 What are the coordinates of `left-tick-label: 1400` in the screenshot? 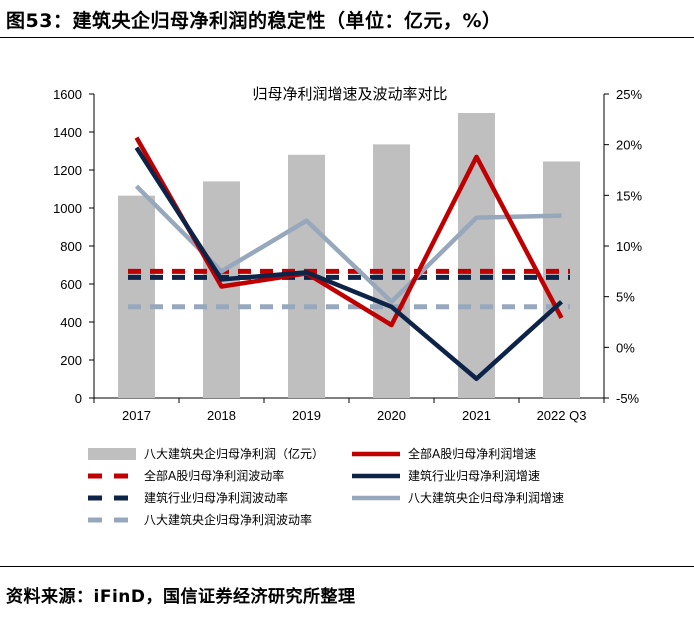 It's located at (67, 132).